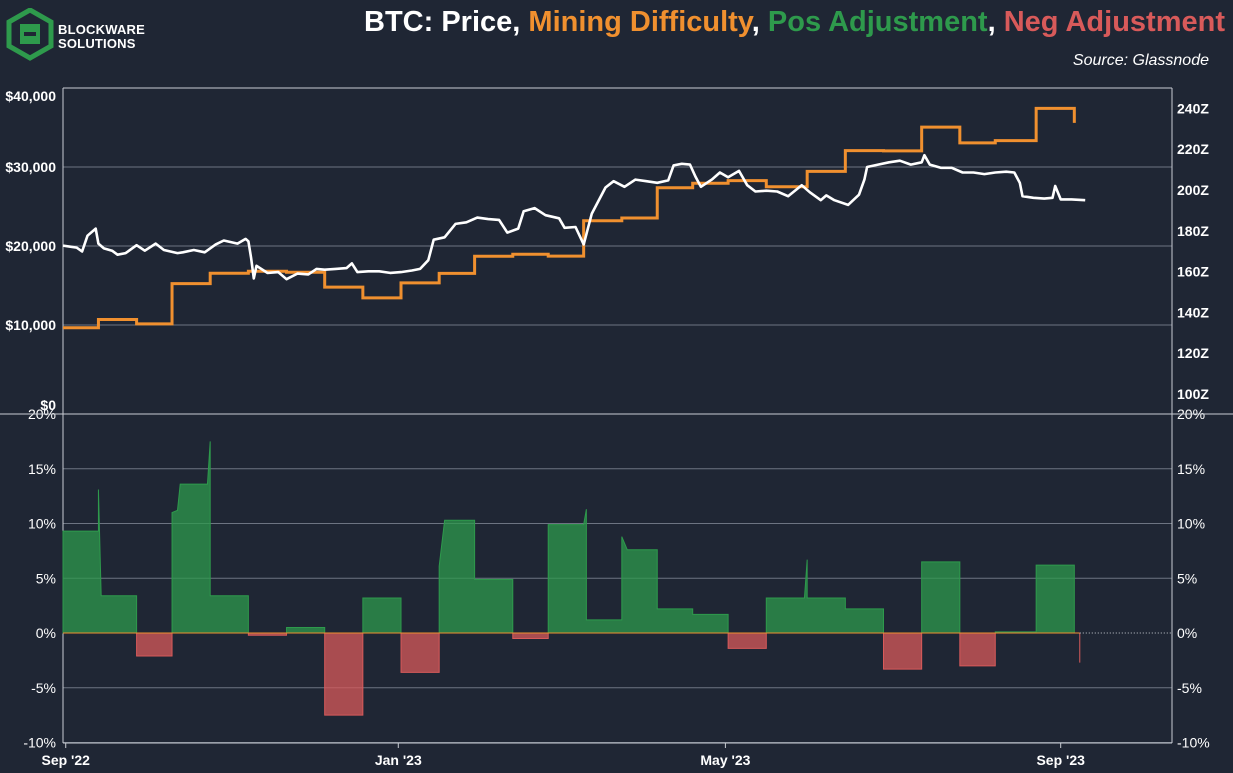 This screenshot has width=1233, height=773. What do you see at coordinates (30, 96) in the screenshot?
I see `y-left-tick-label: $40,000` at bounding box center [30, 96].